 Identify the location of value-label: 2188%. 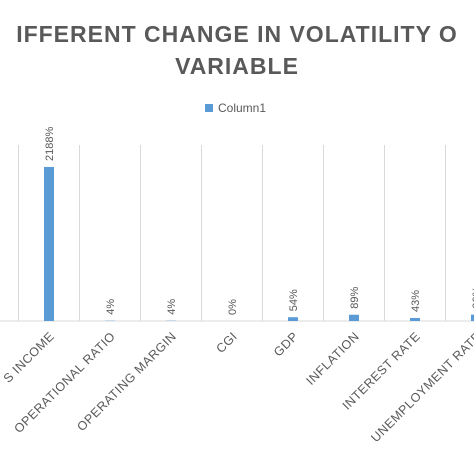
(50, 143).